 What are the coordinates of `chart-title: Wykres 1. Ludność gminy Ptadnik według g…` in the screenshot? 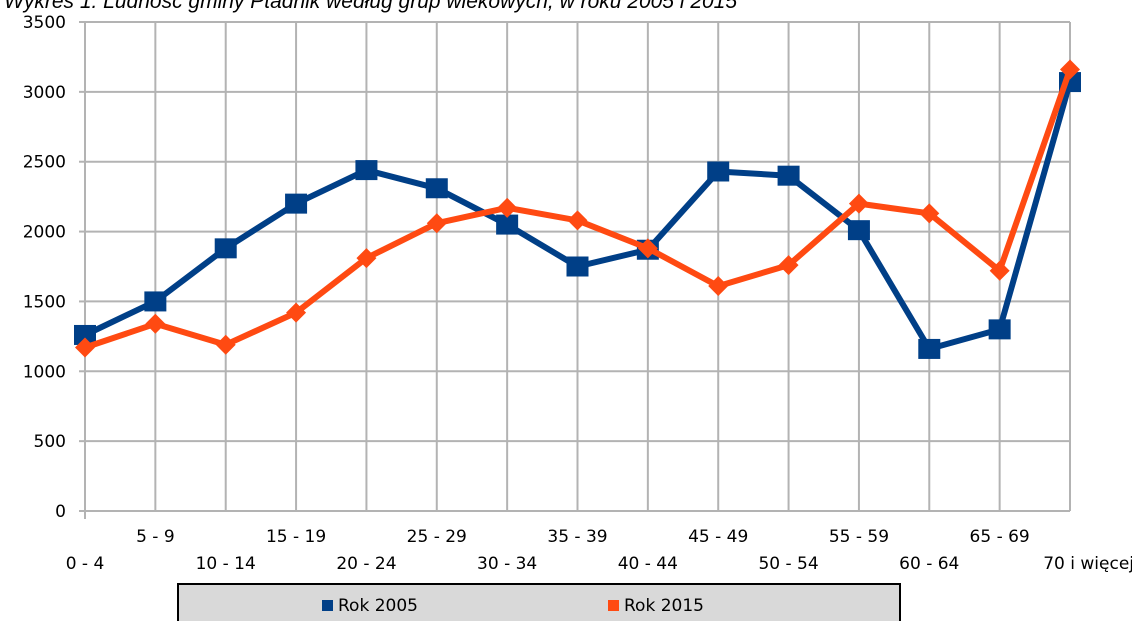 It's located at (370, 6).